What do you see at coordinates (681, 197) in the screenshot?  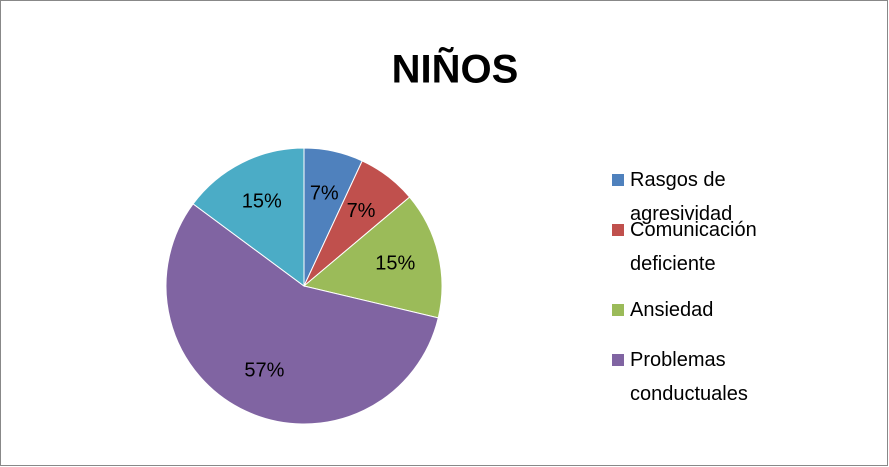 I see `legend-label: Rasgos de agresividad` at bounding box center [681, 197].